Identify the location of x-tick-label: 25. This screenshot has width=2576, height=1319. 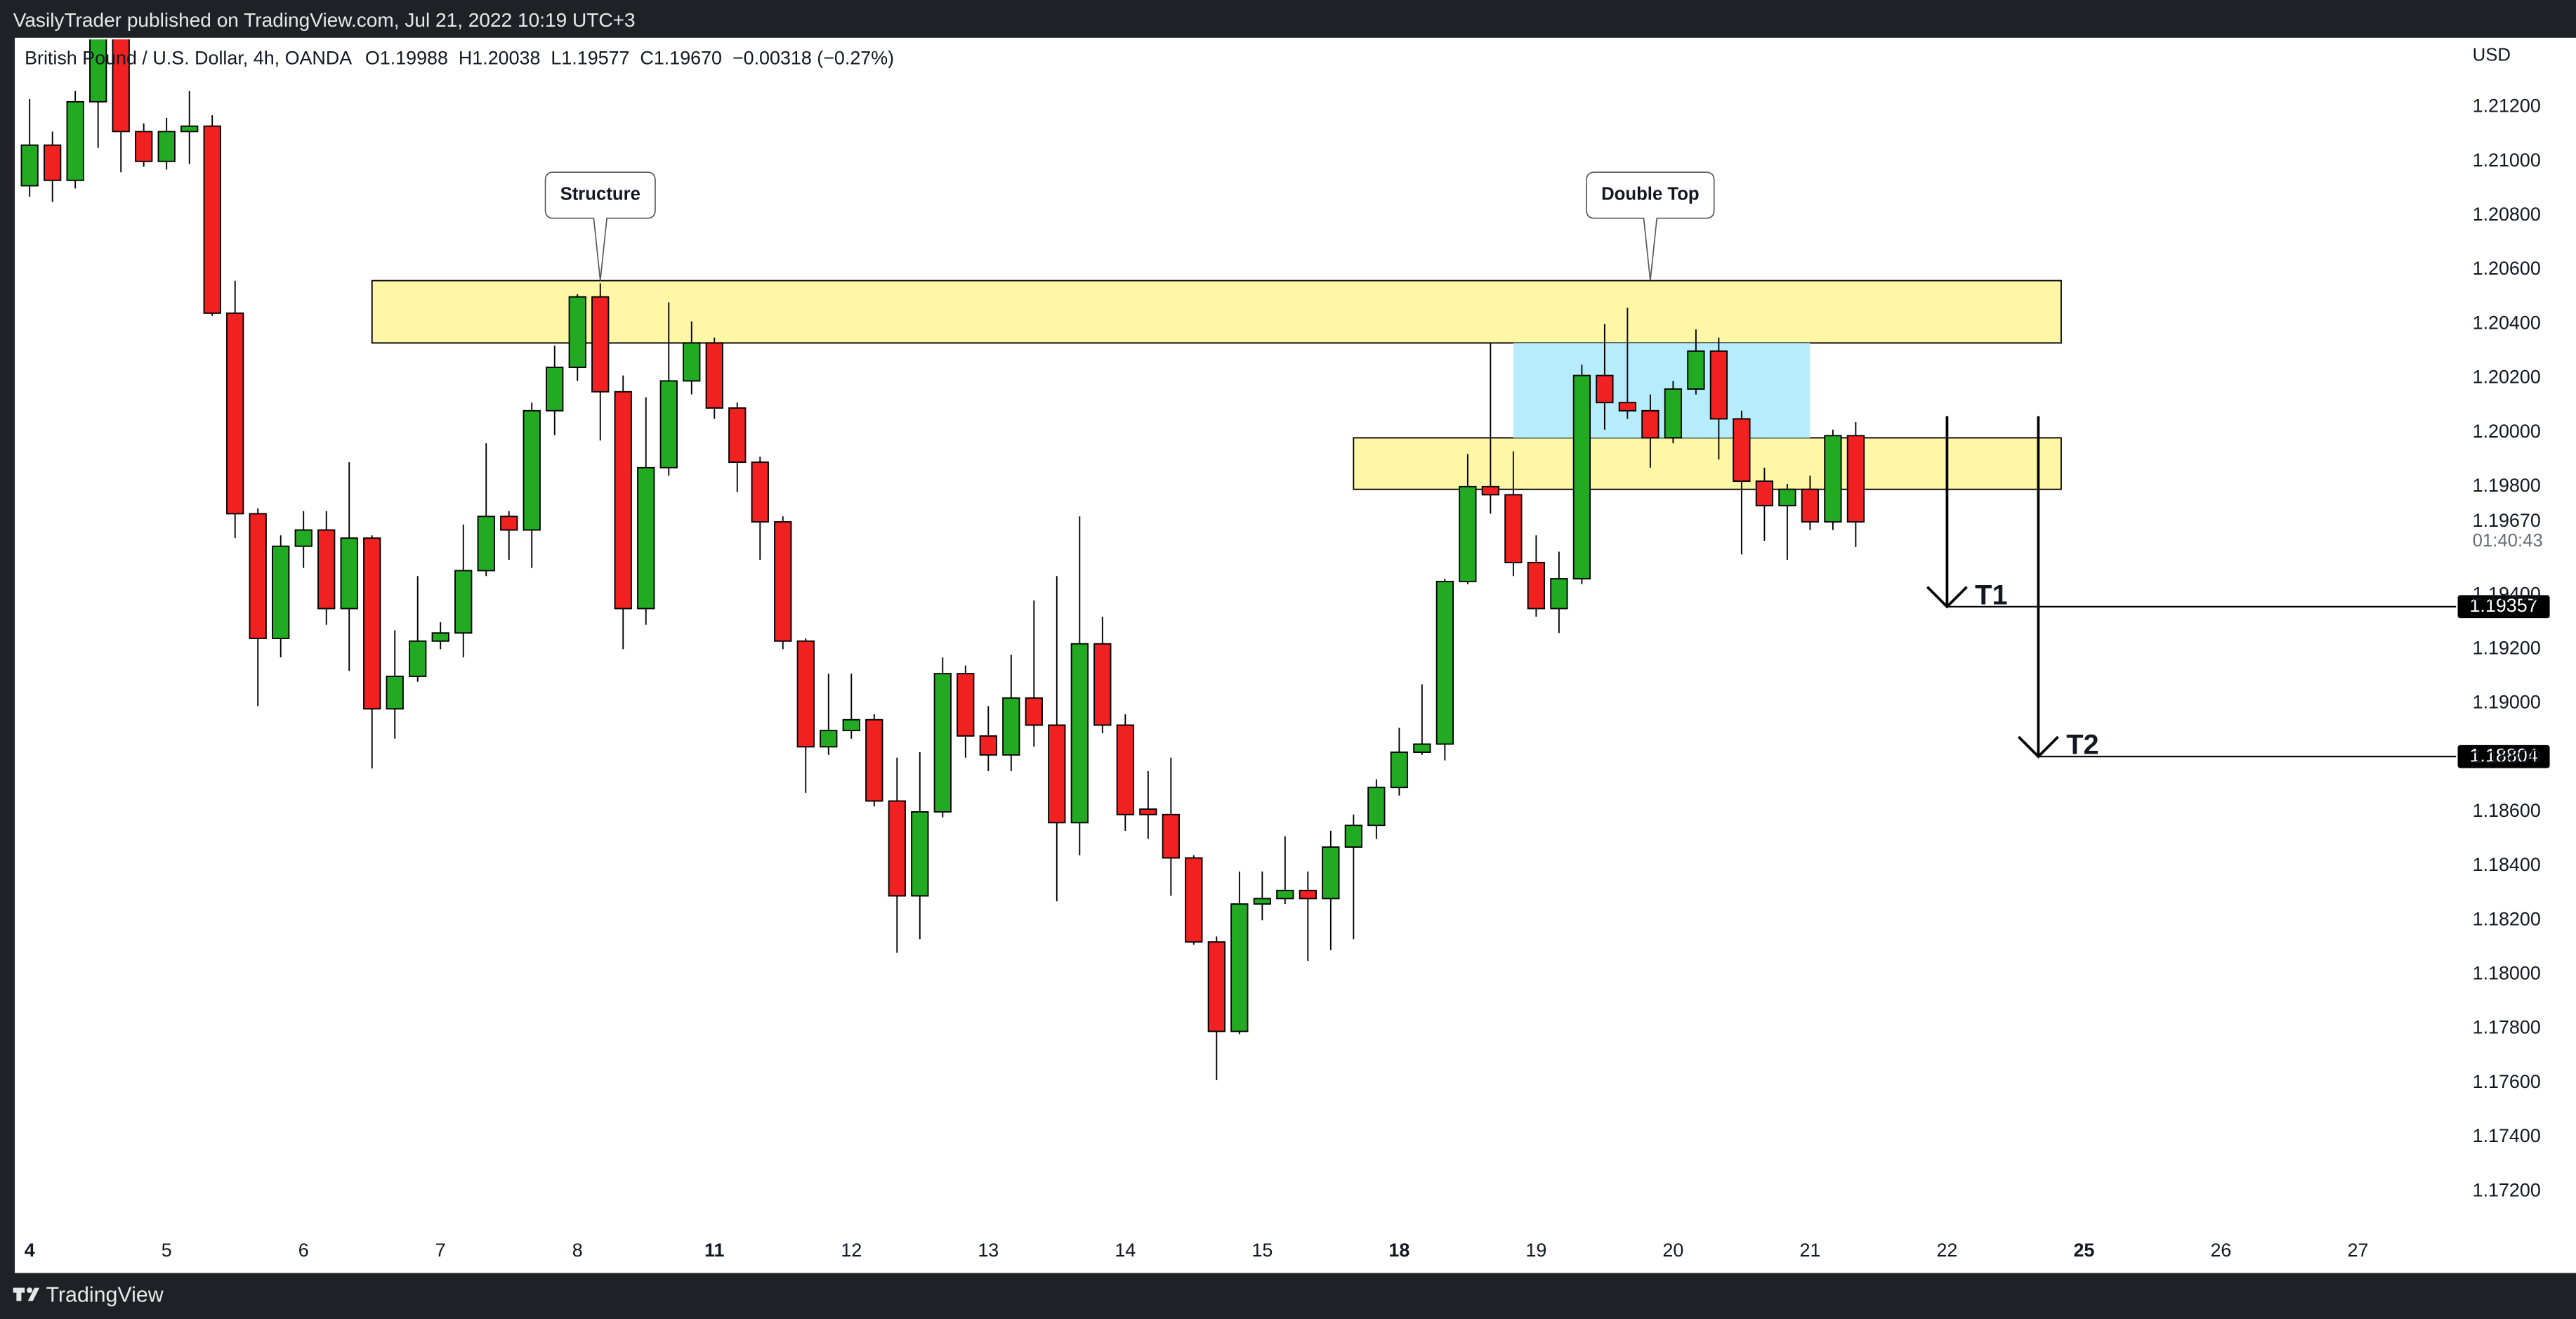
(2083, 1250).